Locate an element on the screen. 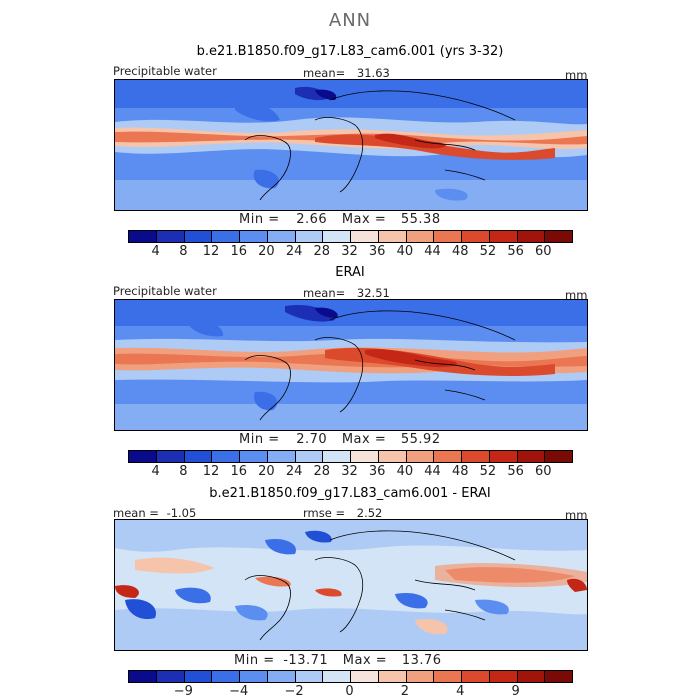 This screenshot has width=700, height=700. panel-2-title: ERAI is located at coordinates (350, 272).